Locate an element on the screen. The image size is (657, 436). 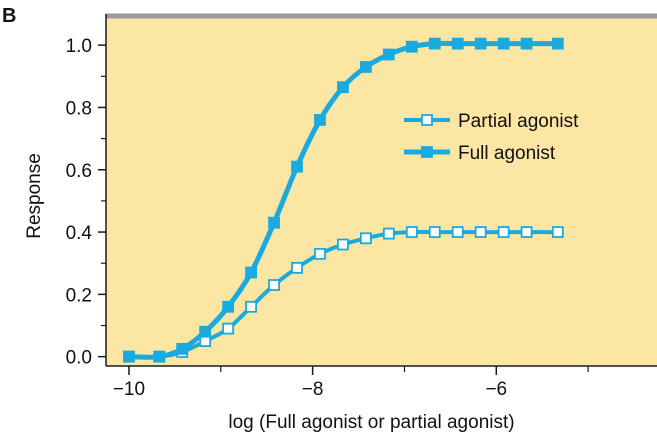
y-tick-label: 1.0 is located at coordinates (79, 46).